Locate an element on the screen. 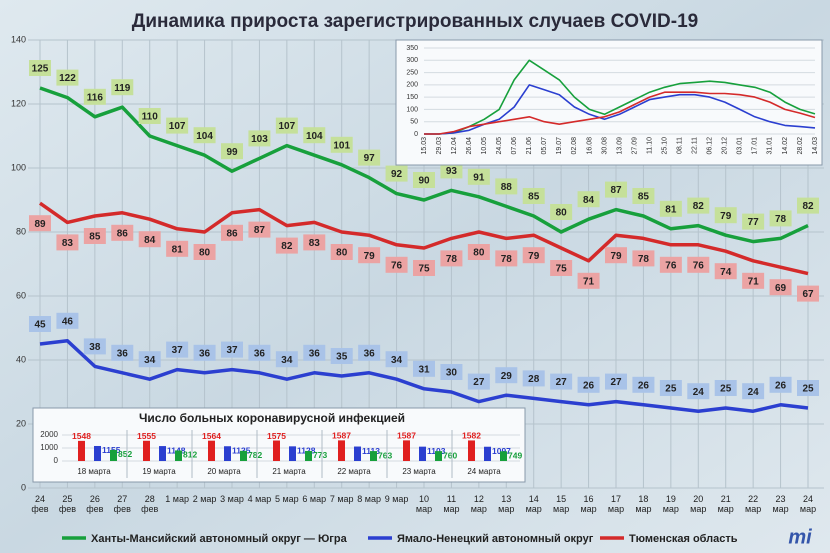 The width and height of the screenshot is (830, 553). x-tick-label: 24 марта is located at coordinates (484, 471).